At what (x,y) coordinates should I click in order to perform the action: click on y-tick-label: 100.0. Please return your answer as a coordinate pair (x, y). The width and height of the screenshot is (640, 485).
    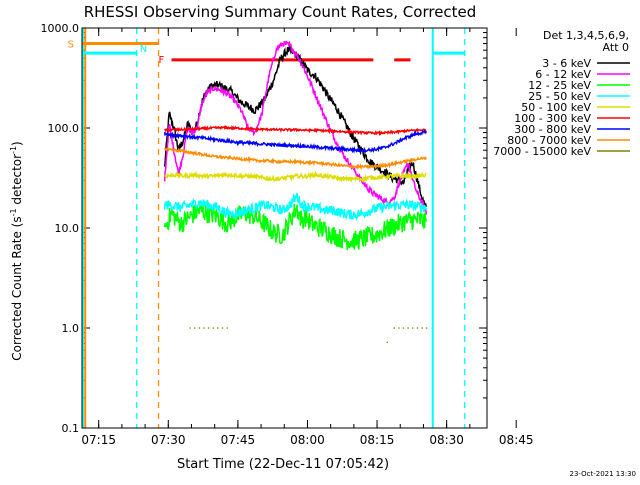
    Looking at the image, I should click on (64, 128).